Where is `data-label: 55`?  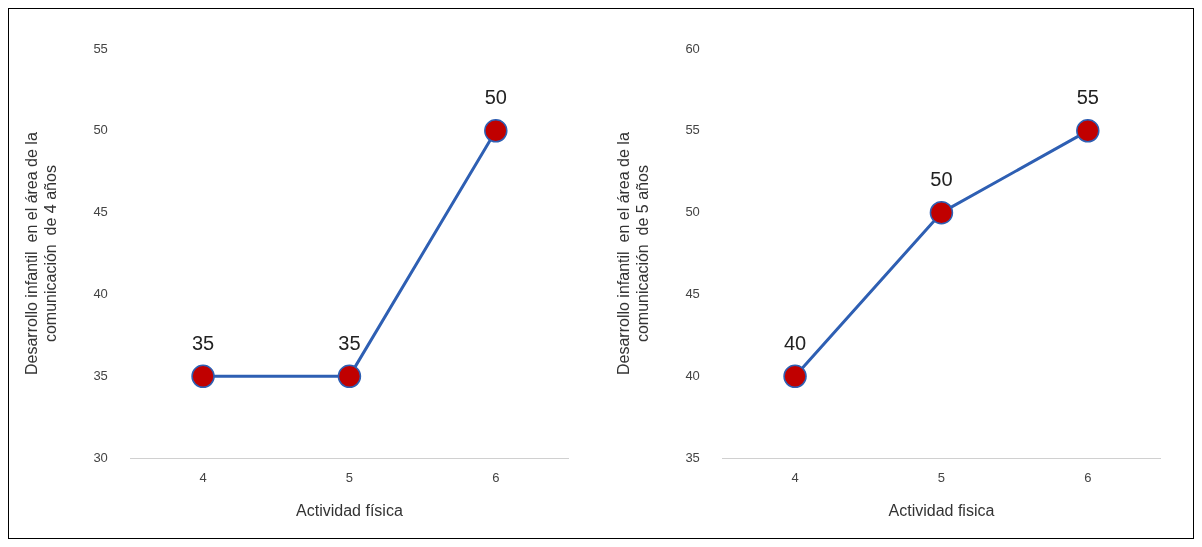
data-label: 55 is located at coordinates (1087, 97).